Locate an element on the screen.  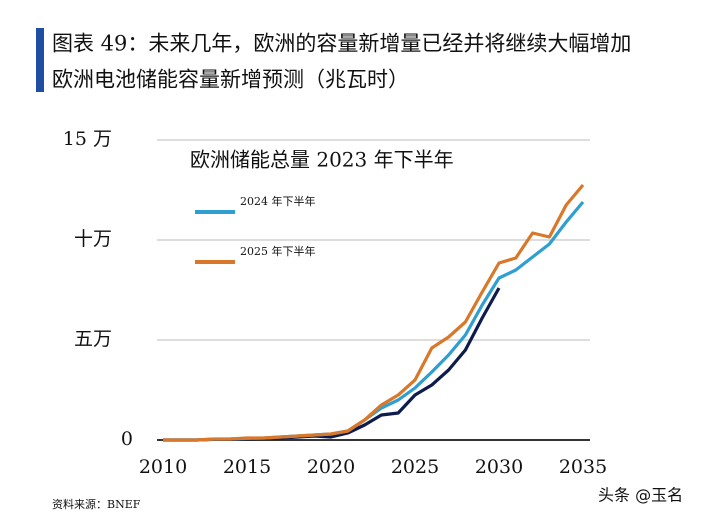
series-line is located at coordinates (332, 364).